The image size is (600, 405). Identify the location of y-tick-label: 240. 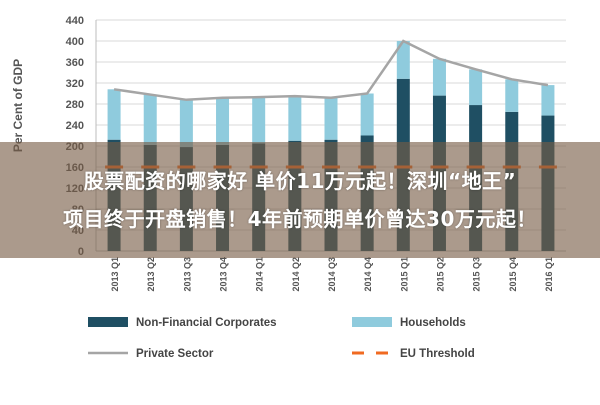
(75, 126).